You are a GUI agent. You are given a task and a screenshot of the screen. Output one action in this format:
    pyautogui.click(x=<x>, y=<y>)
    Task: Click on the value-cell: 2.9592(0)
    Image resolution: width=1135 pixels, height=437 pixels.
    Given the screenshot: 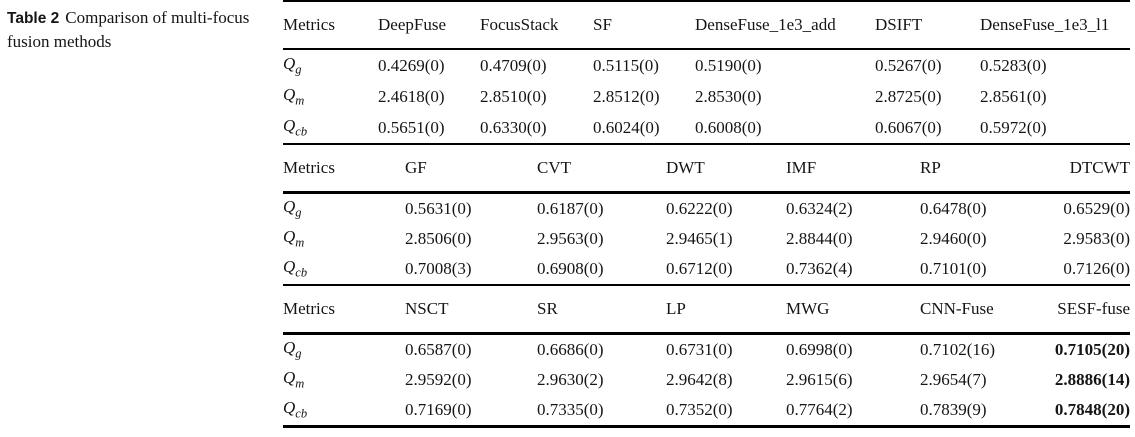 What is the action you would take?
    pyautogui.click(x=438, y=379)
    